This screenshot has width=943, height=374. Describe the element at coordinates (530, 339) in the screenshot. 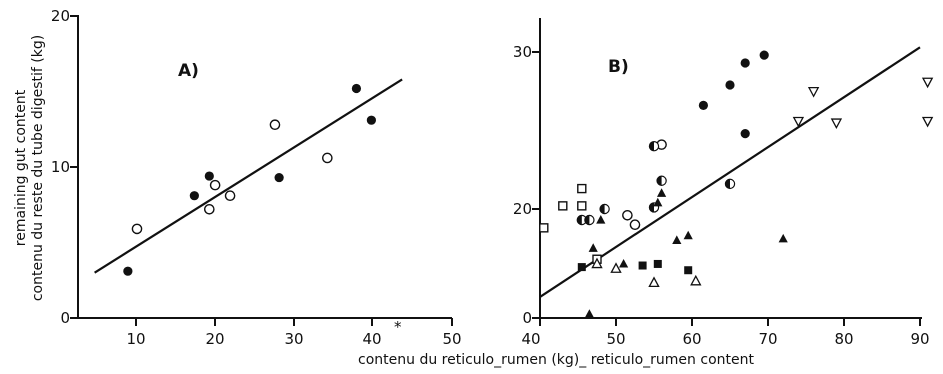

I see `panel-b-x-tick-label-40: 40` at that location.